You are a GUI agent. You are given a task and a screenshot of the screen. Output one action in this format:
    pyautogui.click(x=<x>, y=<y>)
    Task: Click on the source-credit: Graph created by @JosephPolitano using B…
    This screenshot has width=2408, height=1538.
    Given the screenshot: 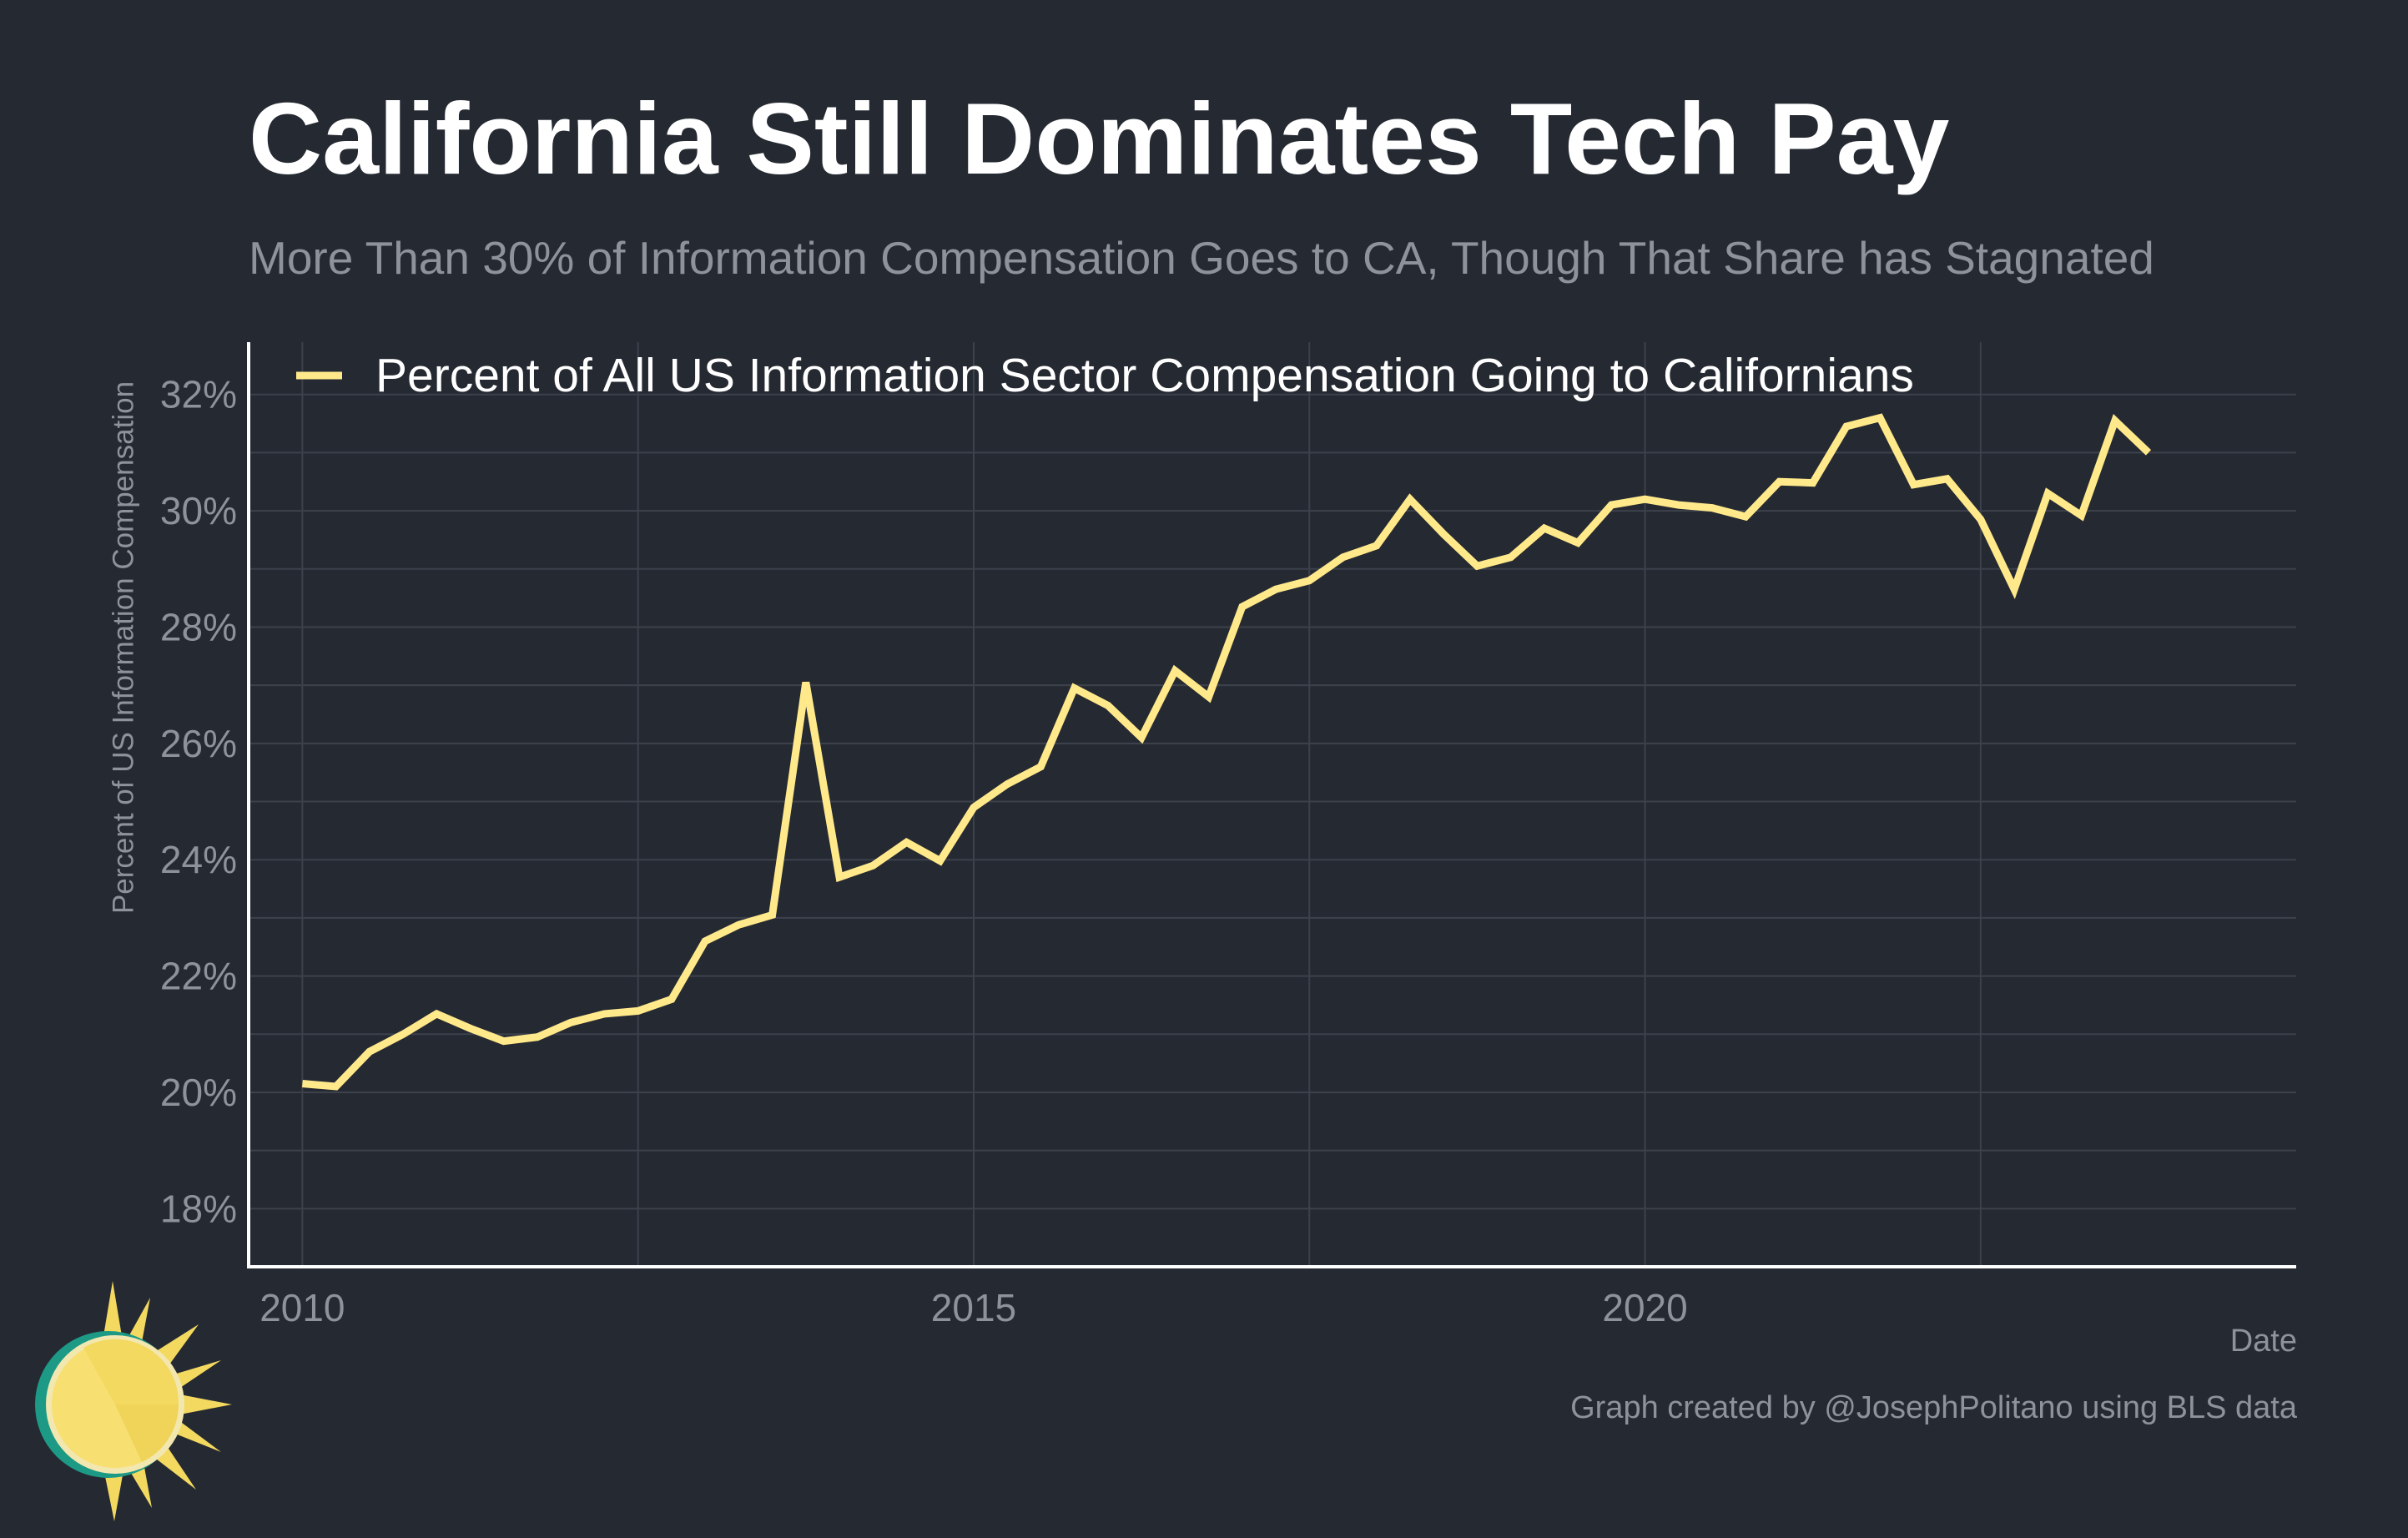 What is the action you would take?
    pyautogui.click(x=1933, y=1407)
    